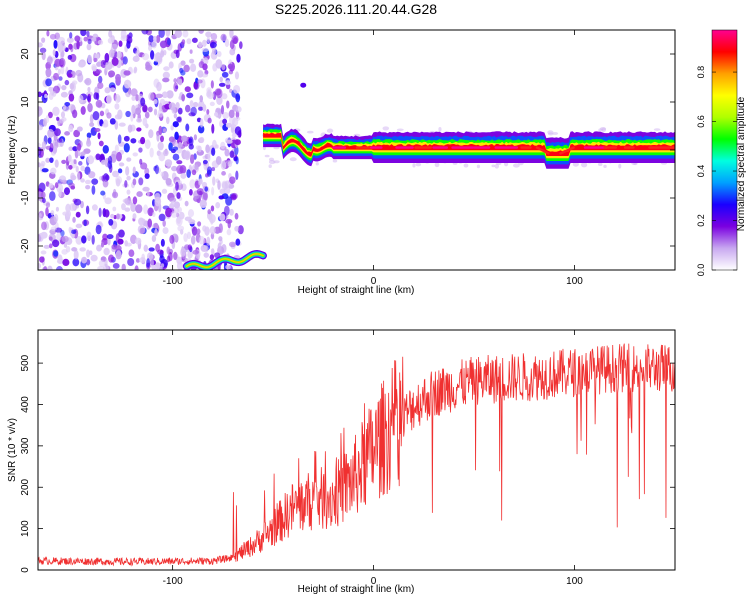 The image size is (750, 600). I want to click on spectrogram-ridge-band, so click(469, 144).